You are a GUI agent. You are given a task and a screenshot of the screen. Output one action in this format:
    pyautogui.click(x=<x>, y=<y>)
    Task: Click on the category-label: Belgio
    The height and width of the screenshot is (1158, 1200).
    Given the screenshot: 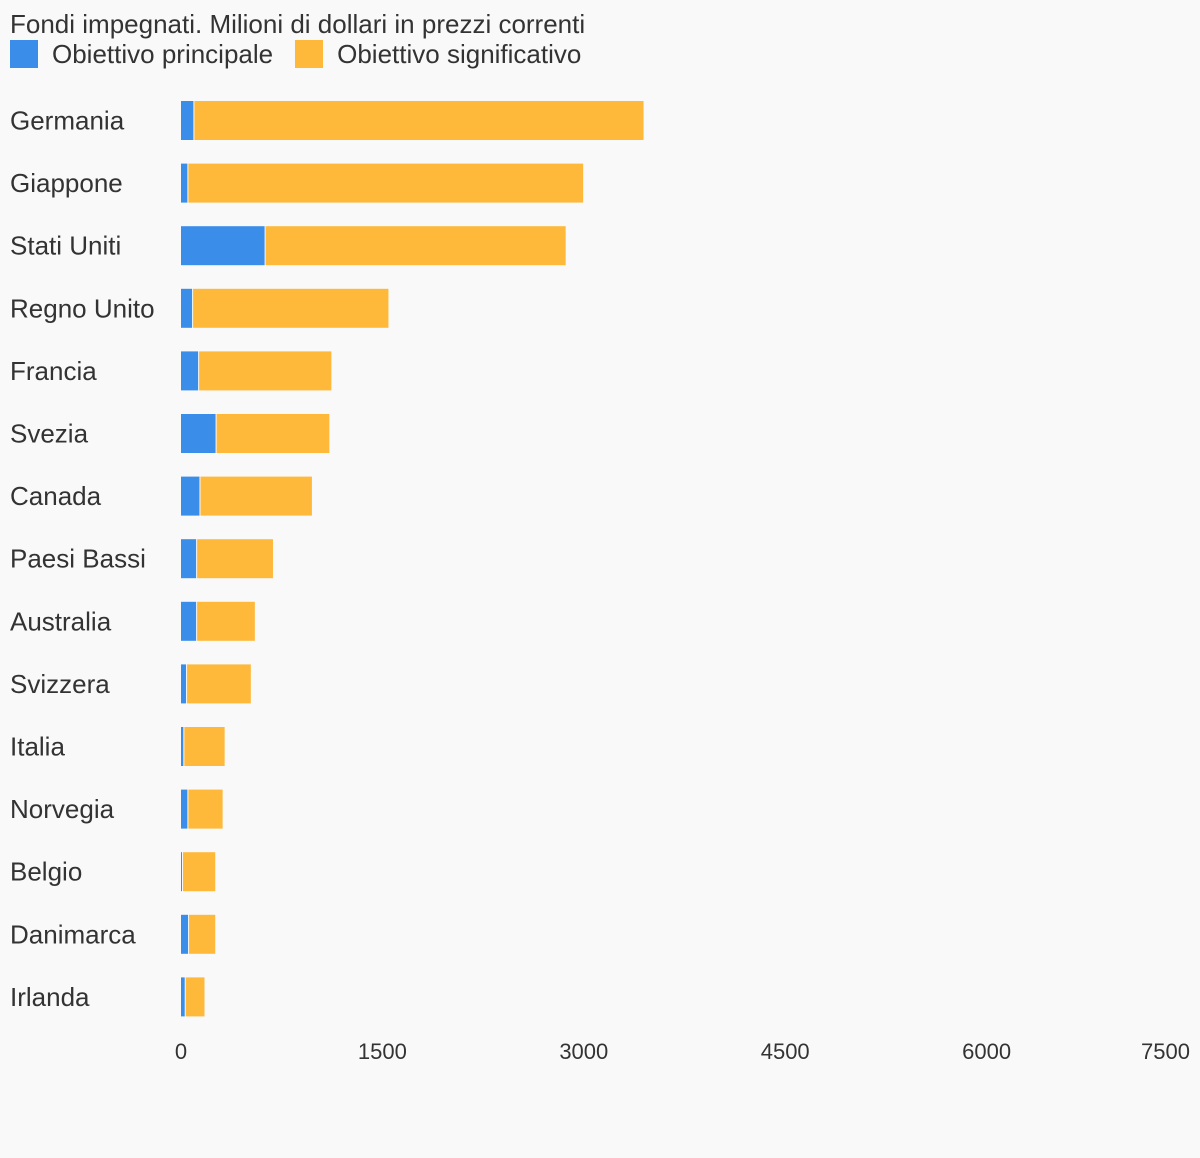 What is the action you would take?
    pyautogui.click(x=46, y=872)
    